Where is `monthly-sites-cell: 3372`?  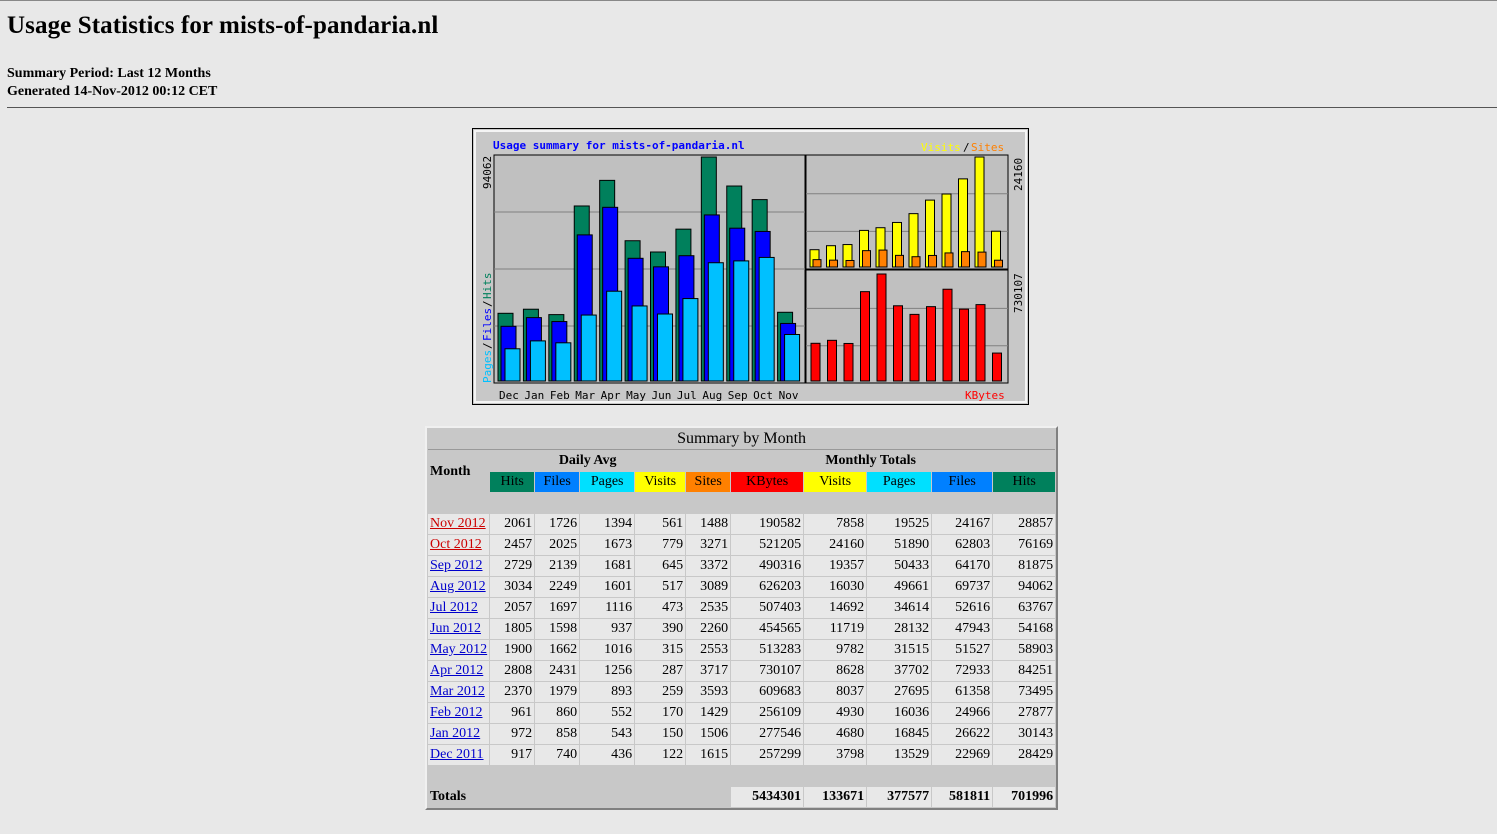
monthly-sites-cell: 3372 is located at coordinates (708, 566).